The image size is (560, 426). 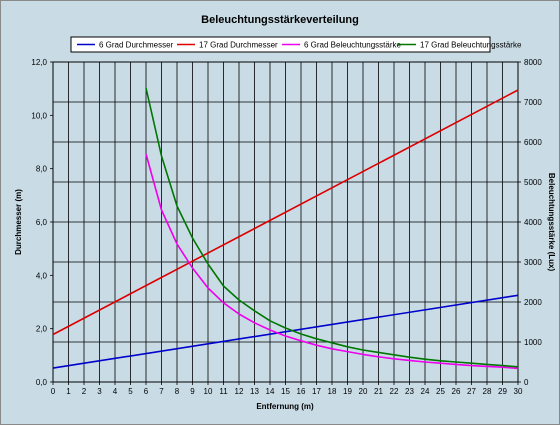 I want to click on x-tick-label: 13, so click(x=254, y=391).